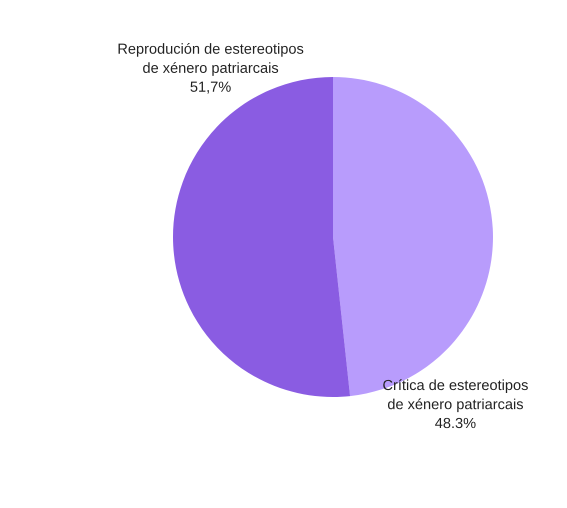 Image resolution: width=567 pixels, height=508 pixels. I want to click on data-label: 51,7%, so click(210, 88).